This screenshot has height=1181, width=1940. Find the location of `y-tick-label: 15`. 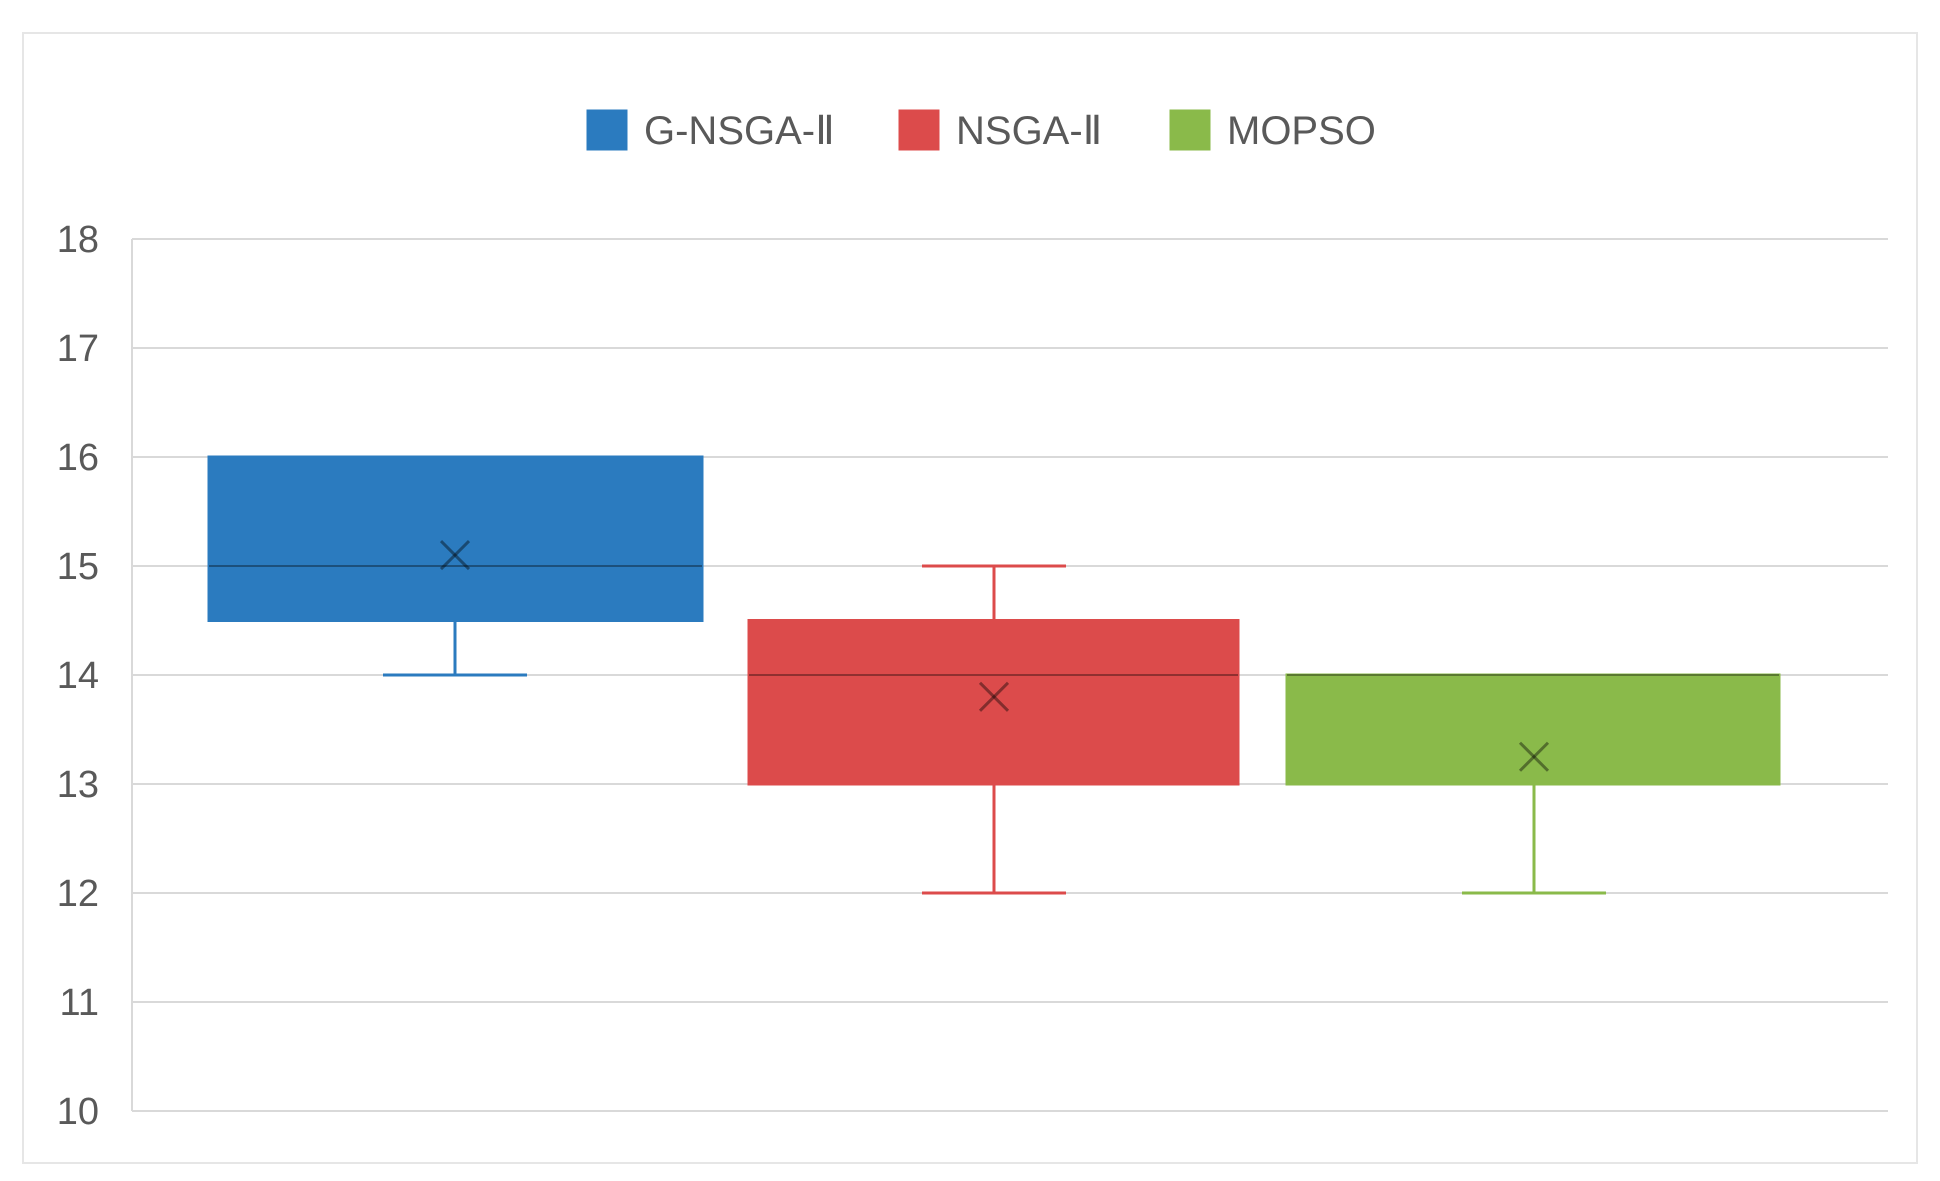

y-tick-label: 15 is located at coordinates (78, 567).